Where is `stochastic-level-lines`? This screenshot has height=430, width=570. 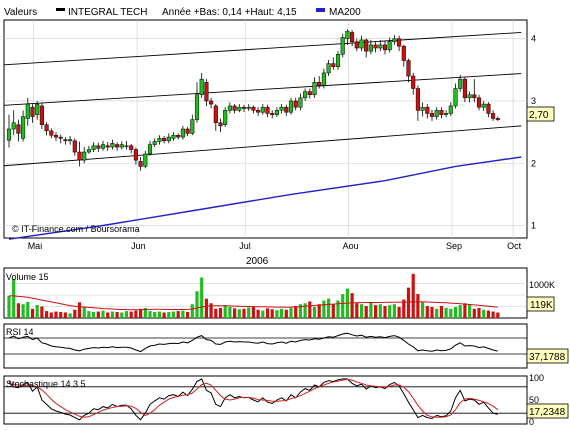
stochastic-level-lines is located at coordinates (265, 400).